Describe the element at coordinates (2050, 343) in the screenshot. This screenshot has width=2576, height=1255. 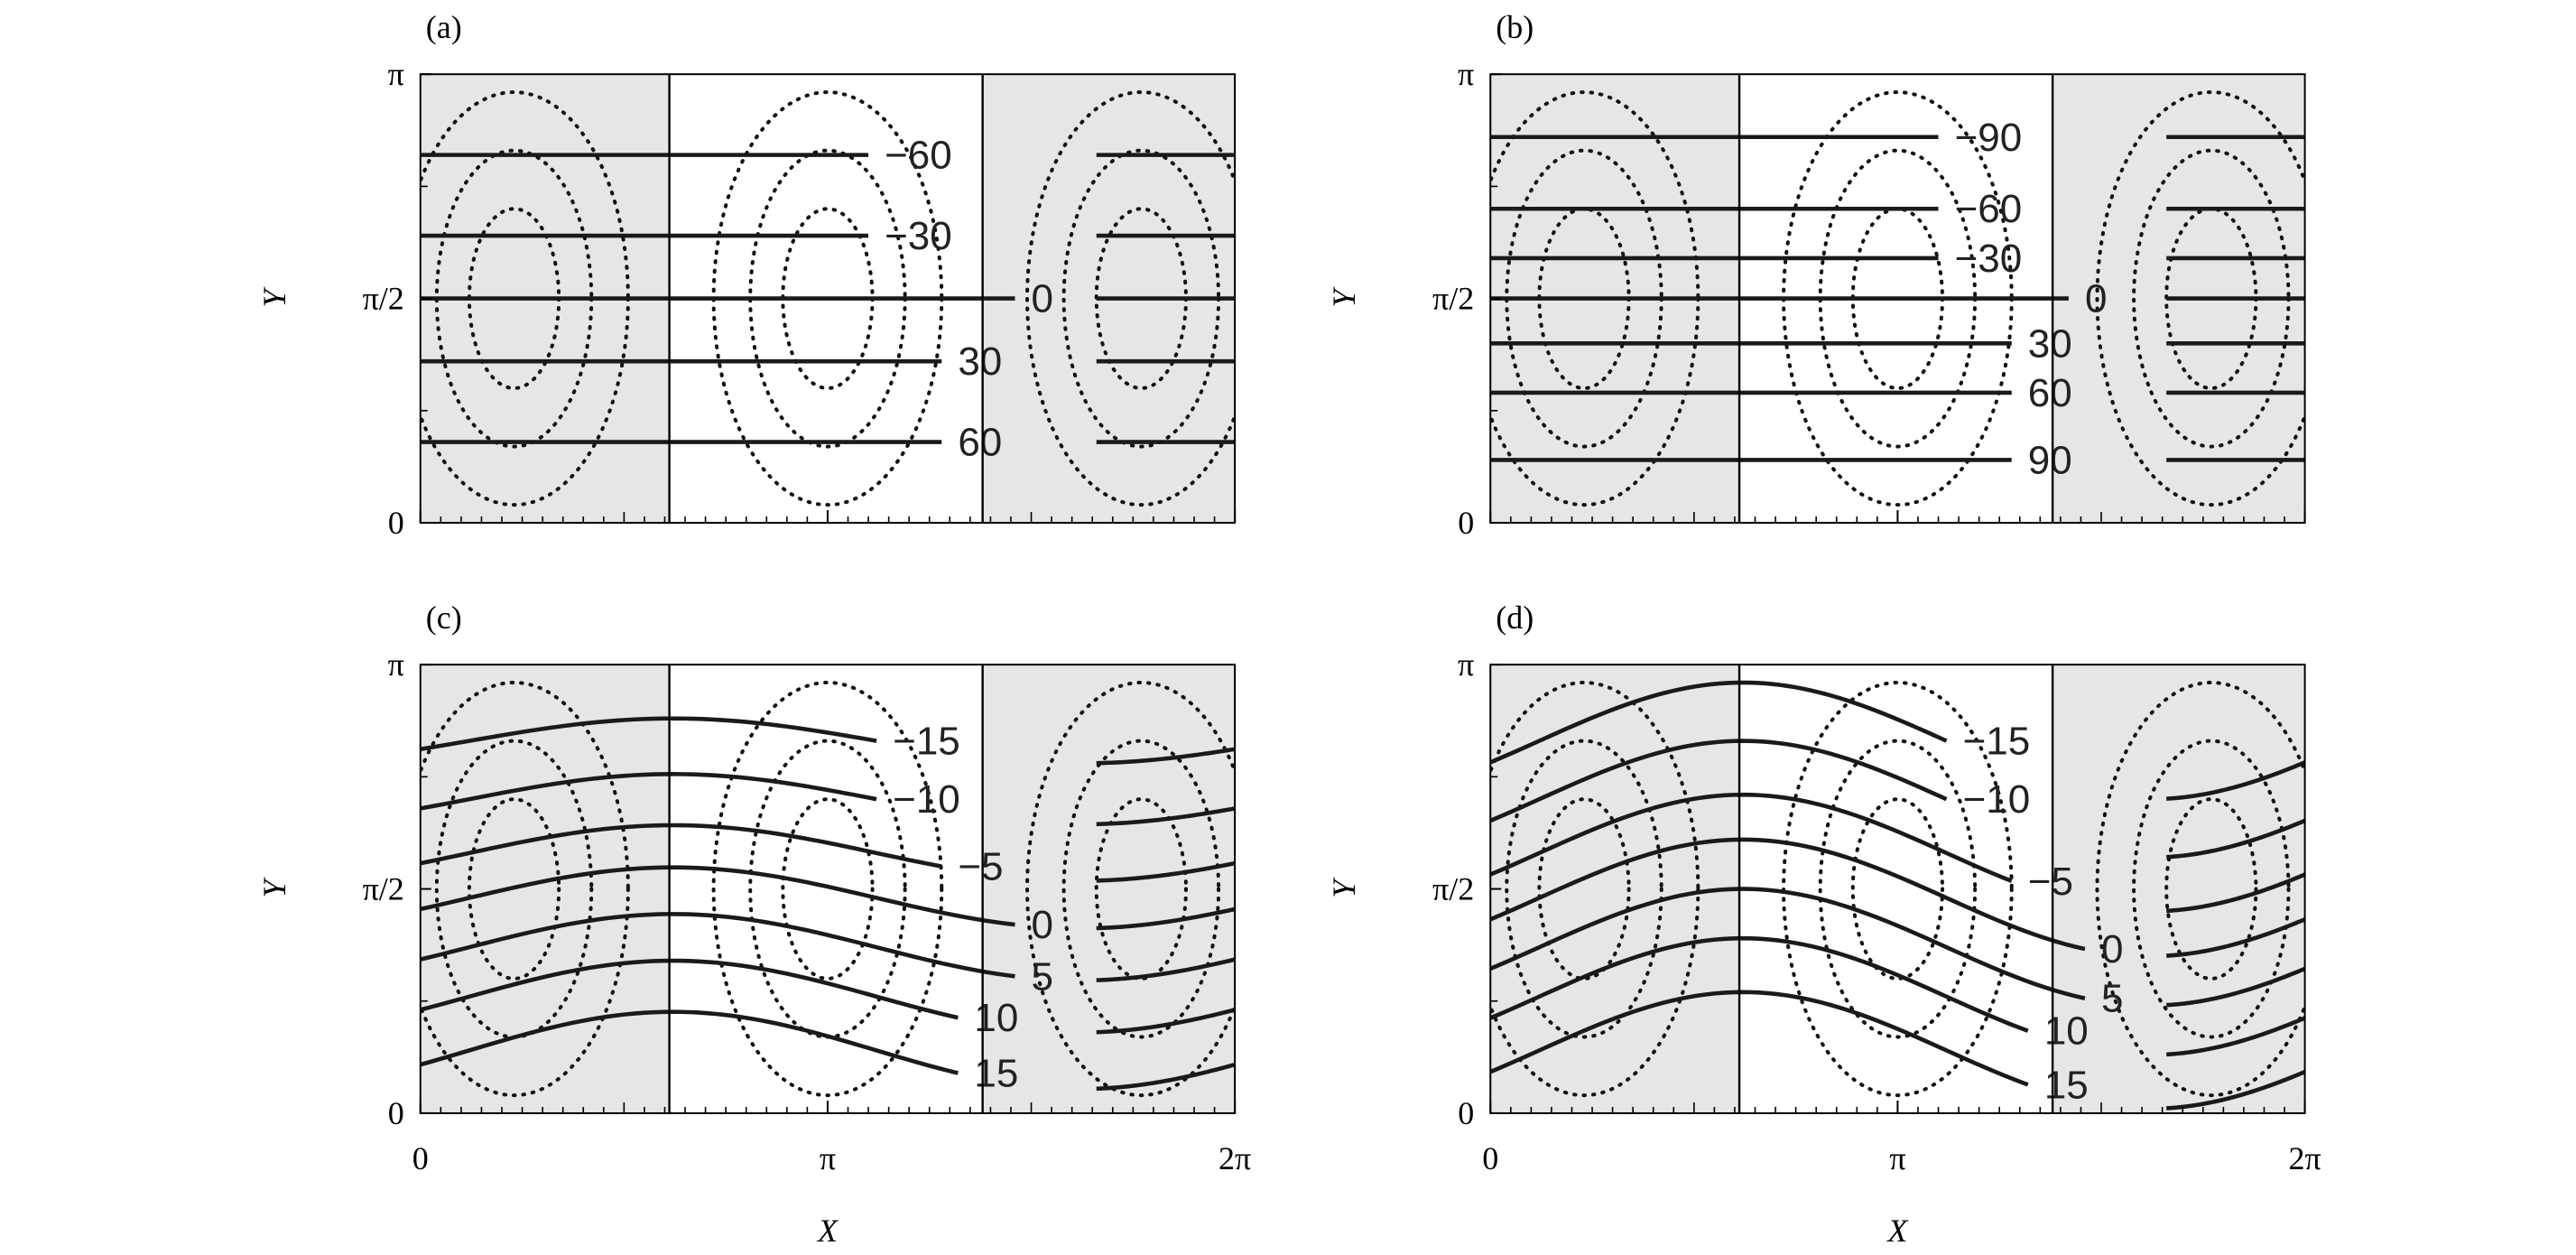
I see `contour-label: 30` at that location.